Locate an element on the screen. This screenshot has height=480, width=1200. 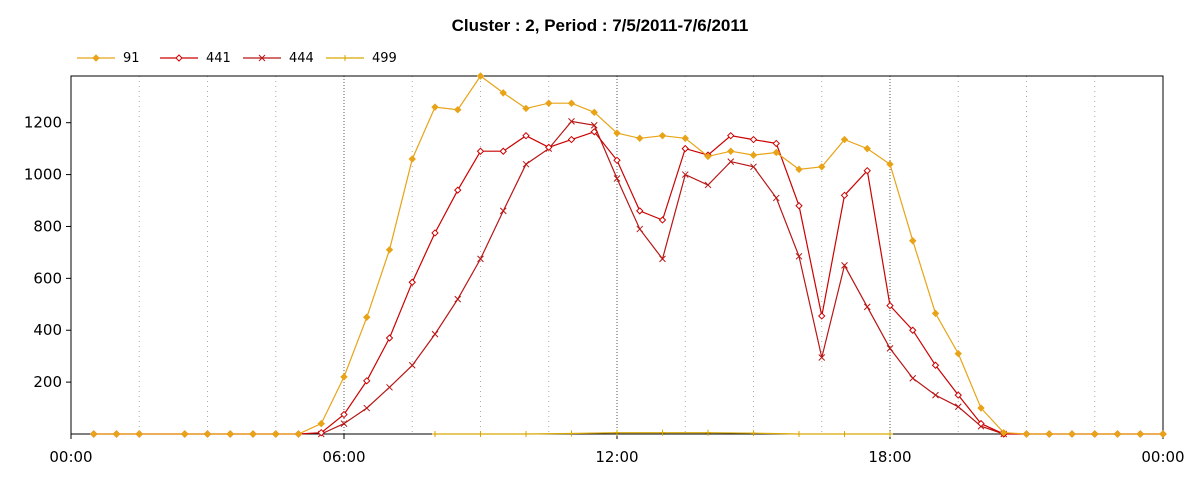
x-tick-label: 12:00 is located at coordinates (616, 457).